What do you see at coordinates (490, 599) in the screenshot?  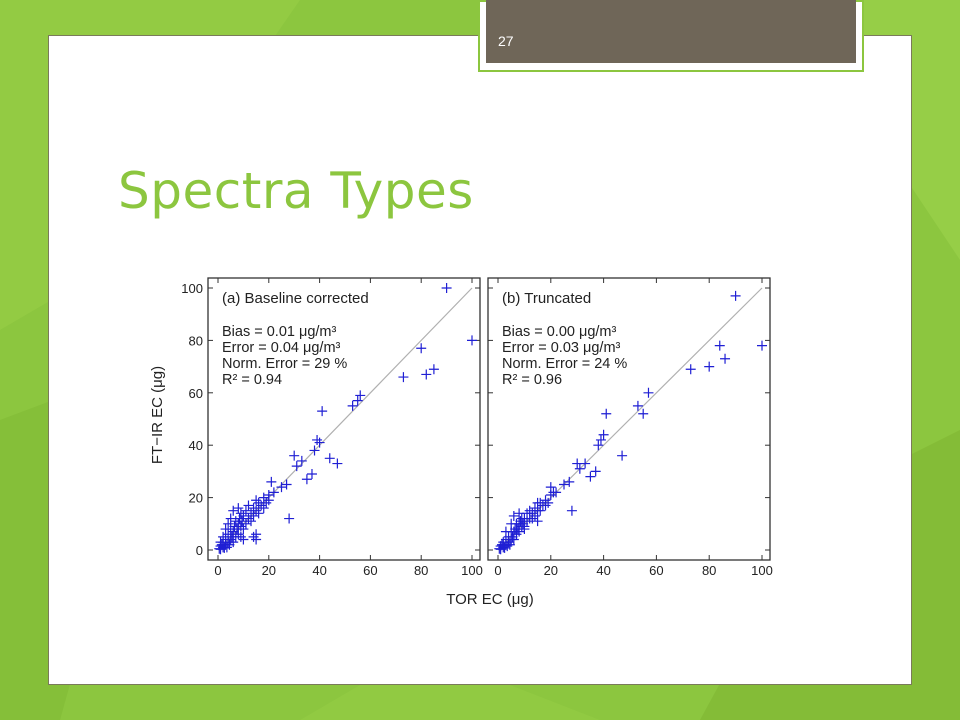 I see `x-axis-label: TOR EC (μg)` at bounding box center [490, 599].